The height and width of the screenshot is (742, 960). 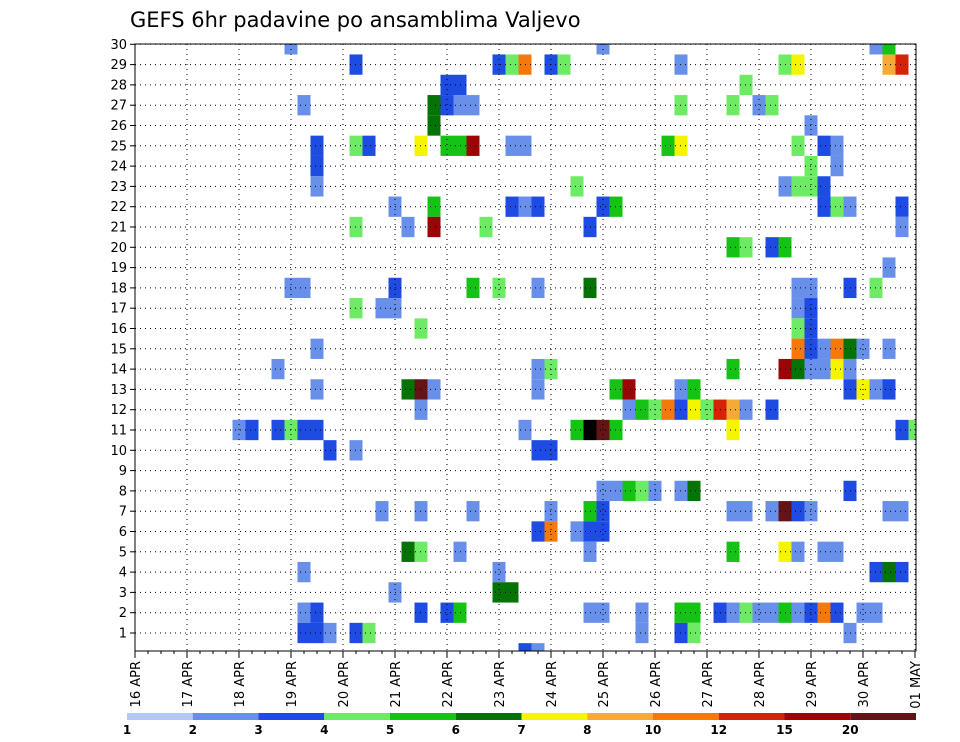 I want to click on y-tick-label: 9, so click(x=123, y=471).